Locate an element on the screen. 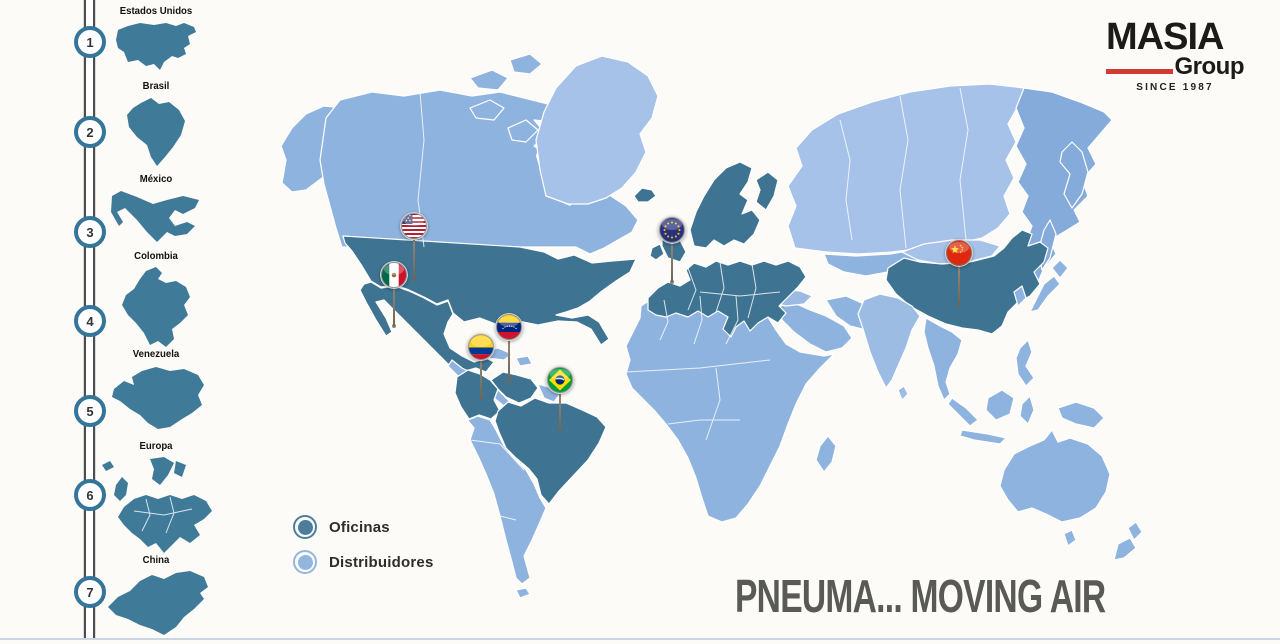 The height and width of the screenshot is (644, 1280). australia is located at coordinates (1055, 476).